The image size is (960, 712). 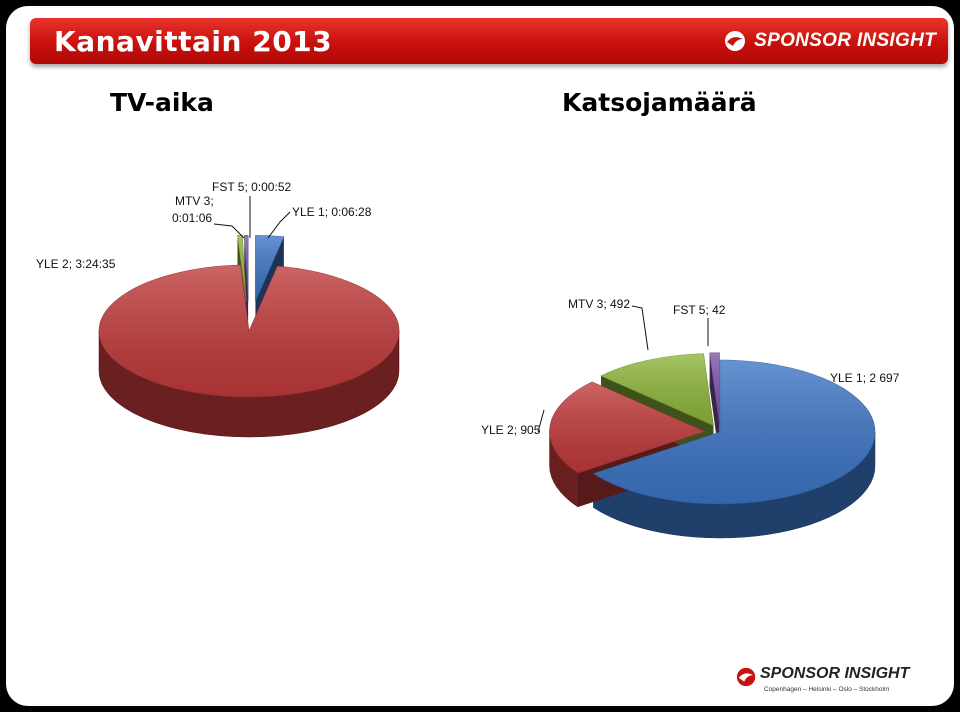 What do you see at coordinates (599, 304) in the screenshot?
I see `label-viewers-mtv3: MTV 3; 492` at bounding box center [599, 304].